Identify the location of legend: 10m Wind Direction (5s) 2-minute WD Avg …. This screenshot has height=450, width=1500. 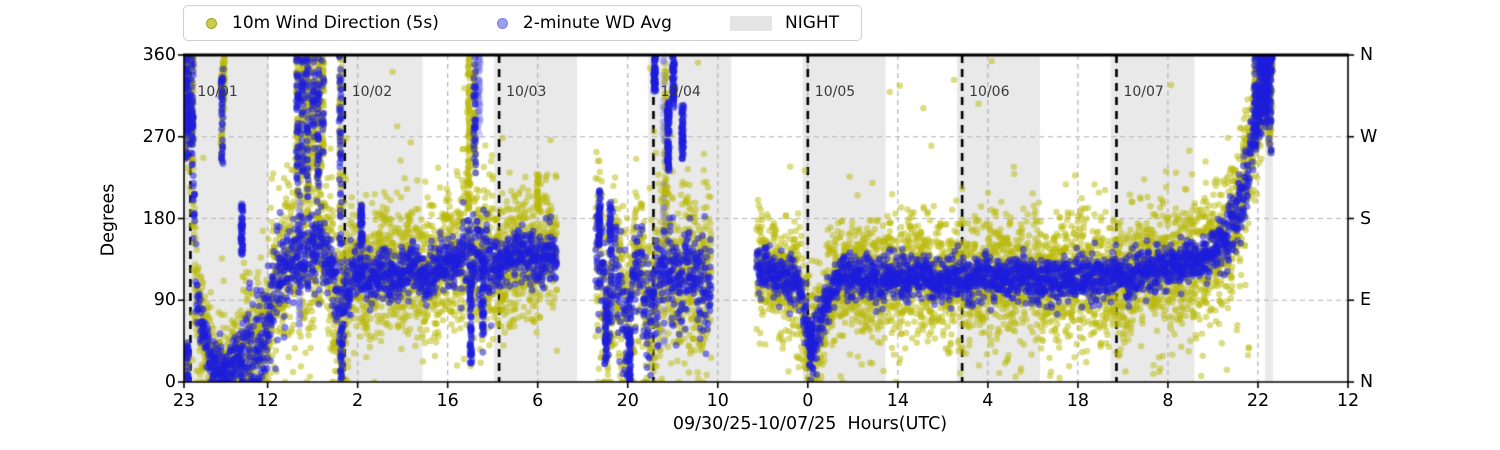
(523, 23).